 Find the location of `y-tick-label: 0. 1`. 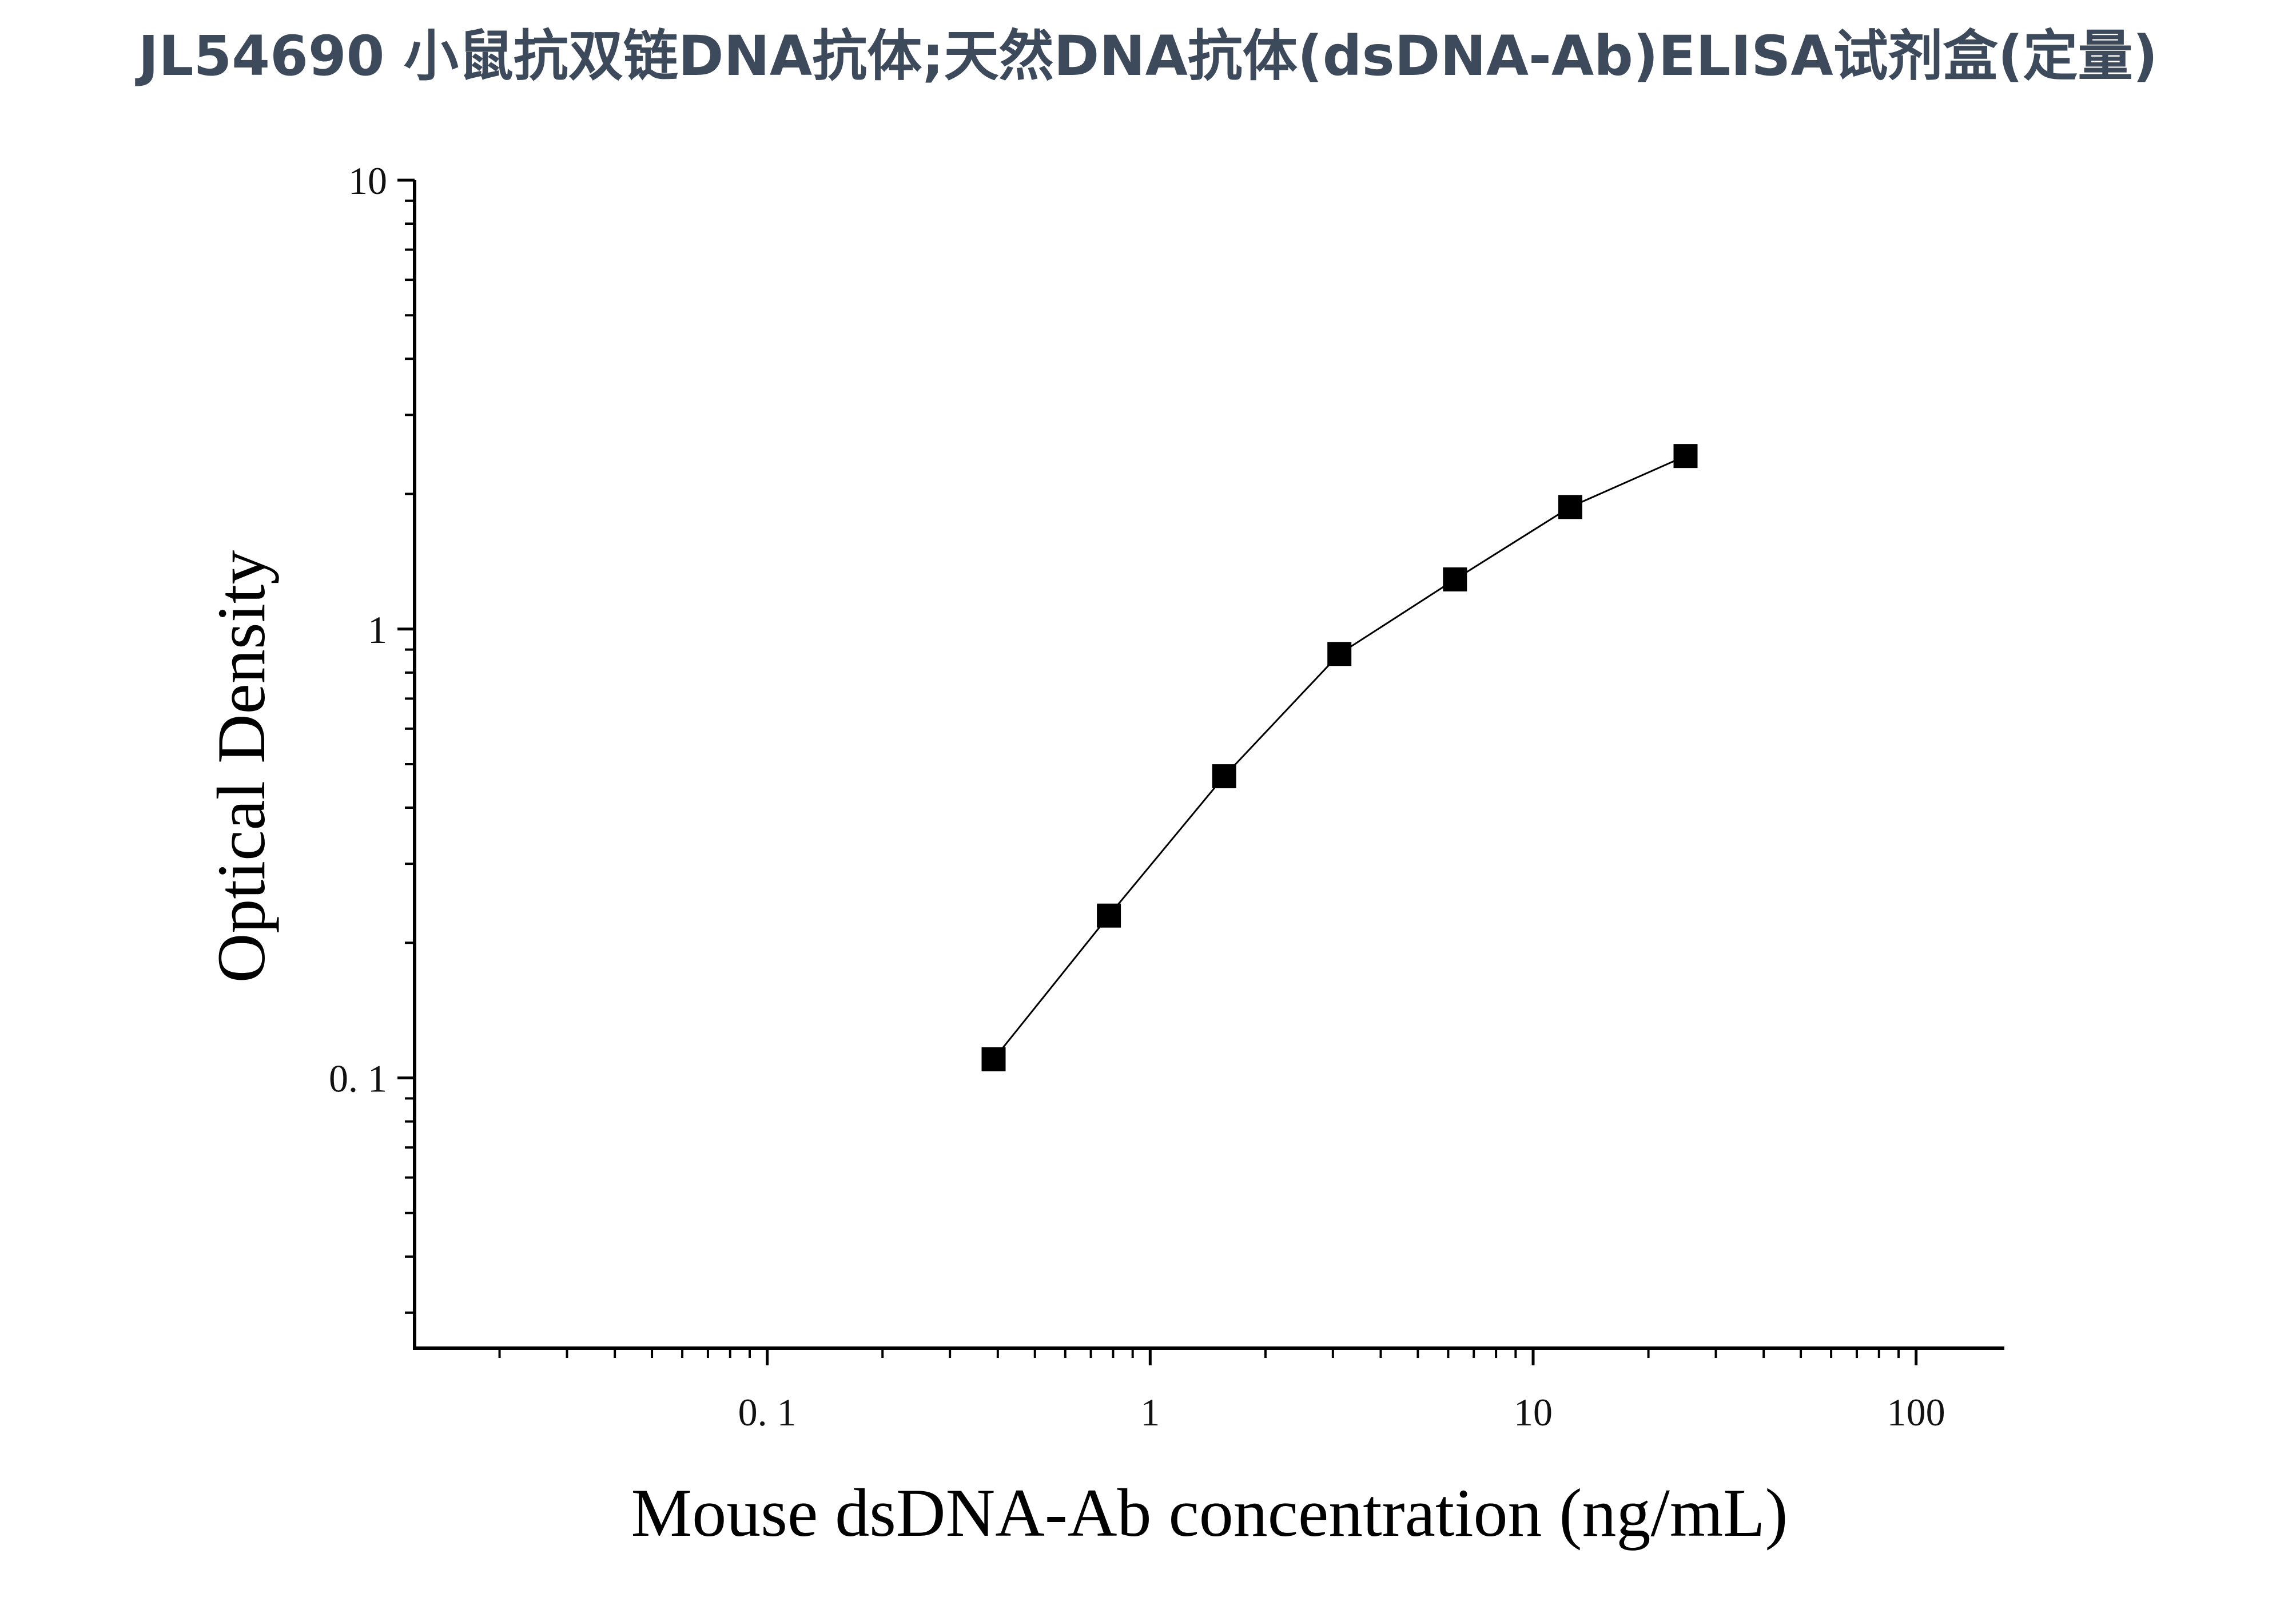

y-tick-label: 0. 1 is located at coordinates (358, 1079).